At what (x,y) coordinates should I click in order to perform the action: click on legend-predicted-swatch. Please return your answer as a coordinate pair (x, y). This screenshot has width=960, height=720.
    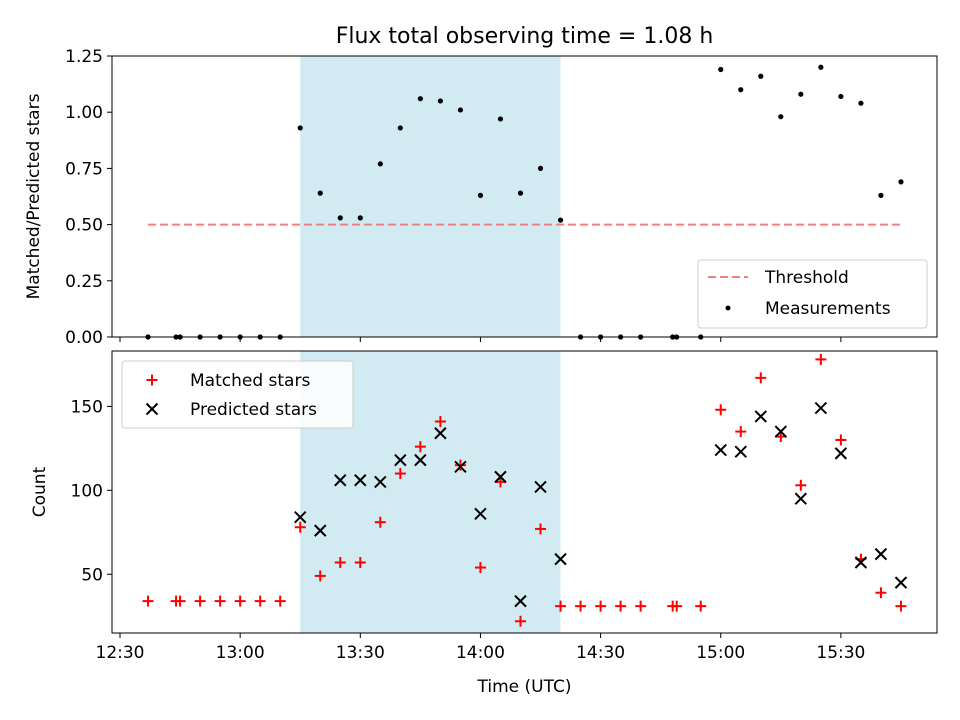
    Looking at the image, I should click on (152, 409).